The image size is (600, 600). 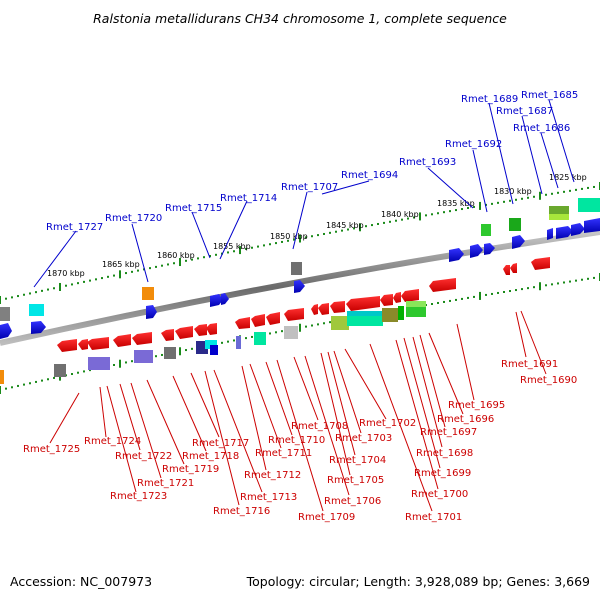 What do you see at coordinates (165, 483) in the screenshot?
I see `gene-label: Rmet_1721` at bounding box center [165, 483].